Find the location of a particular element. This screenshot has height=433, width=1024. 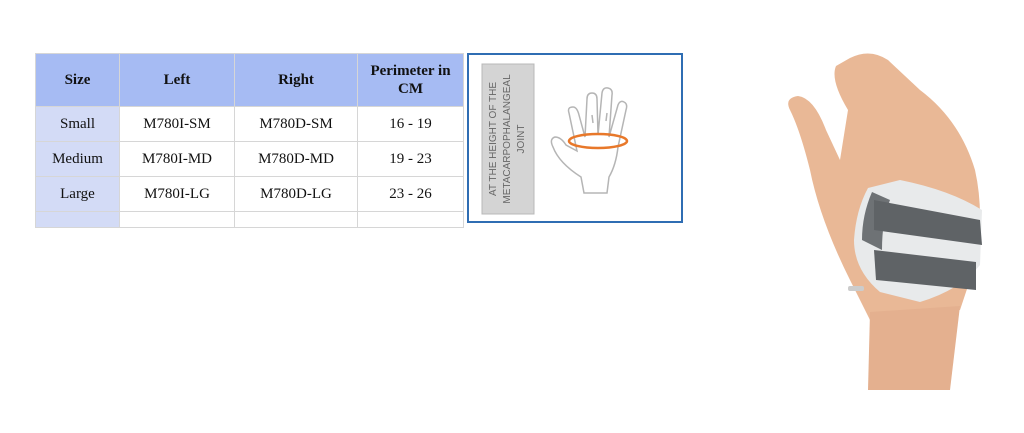

cell: 23 - 26 is located at coordinates (410, 194).